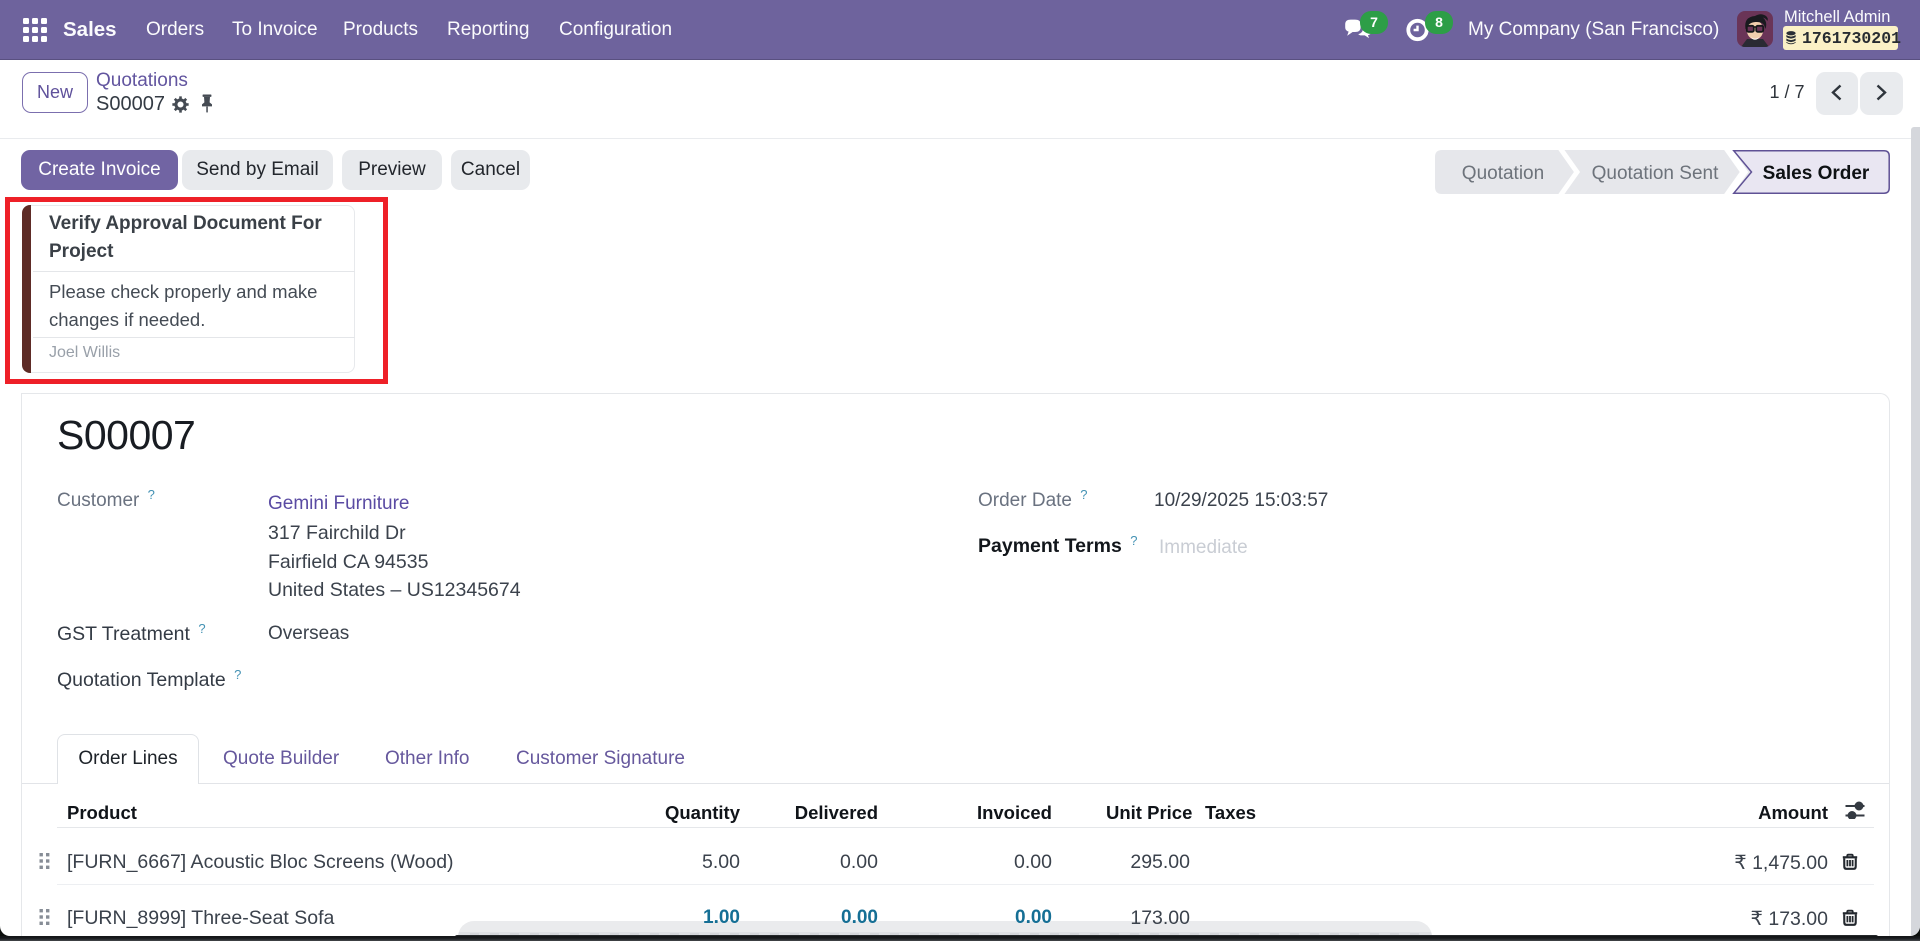 This screenshot has width=1920, height=941. I want to click on svg-text: Quotation Sent, so click(1655, 173).